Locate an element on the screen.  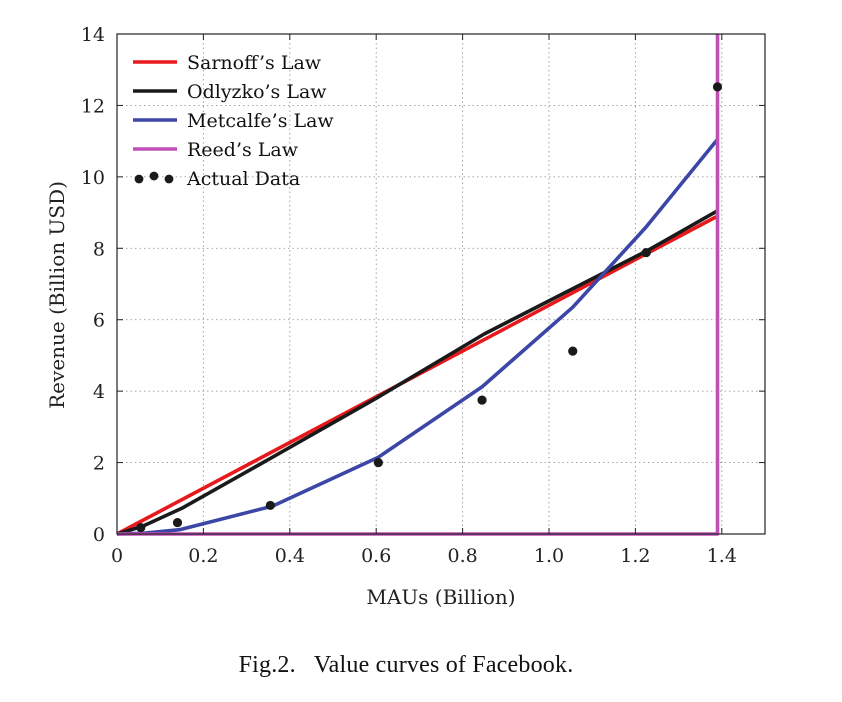
x-tick-label: 1.4 is located at coordinates (722, 556).